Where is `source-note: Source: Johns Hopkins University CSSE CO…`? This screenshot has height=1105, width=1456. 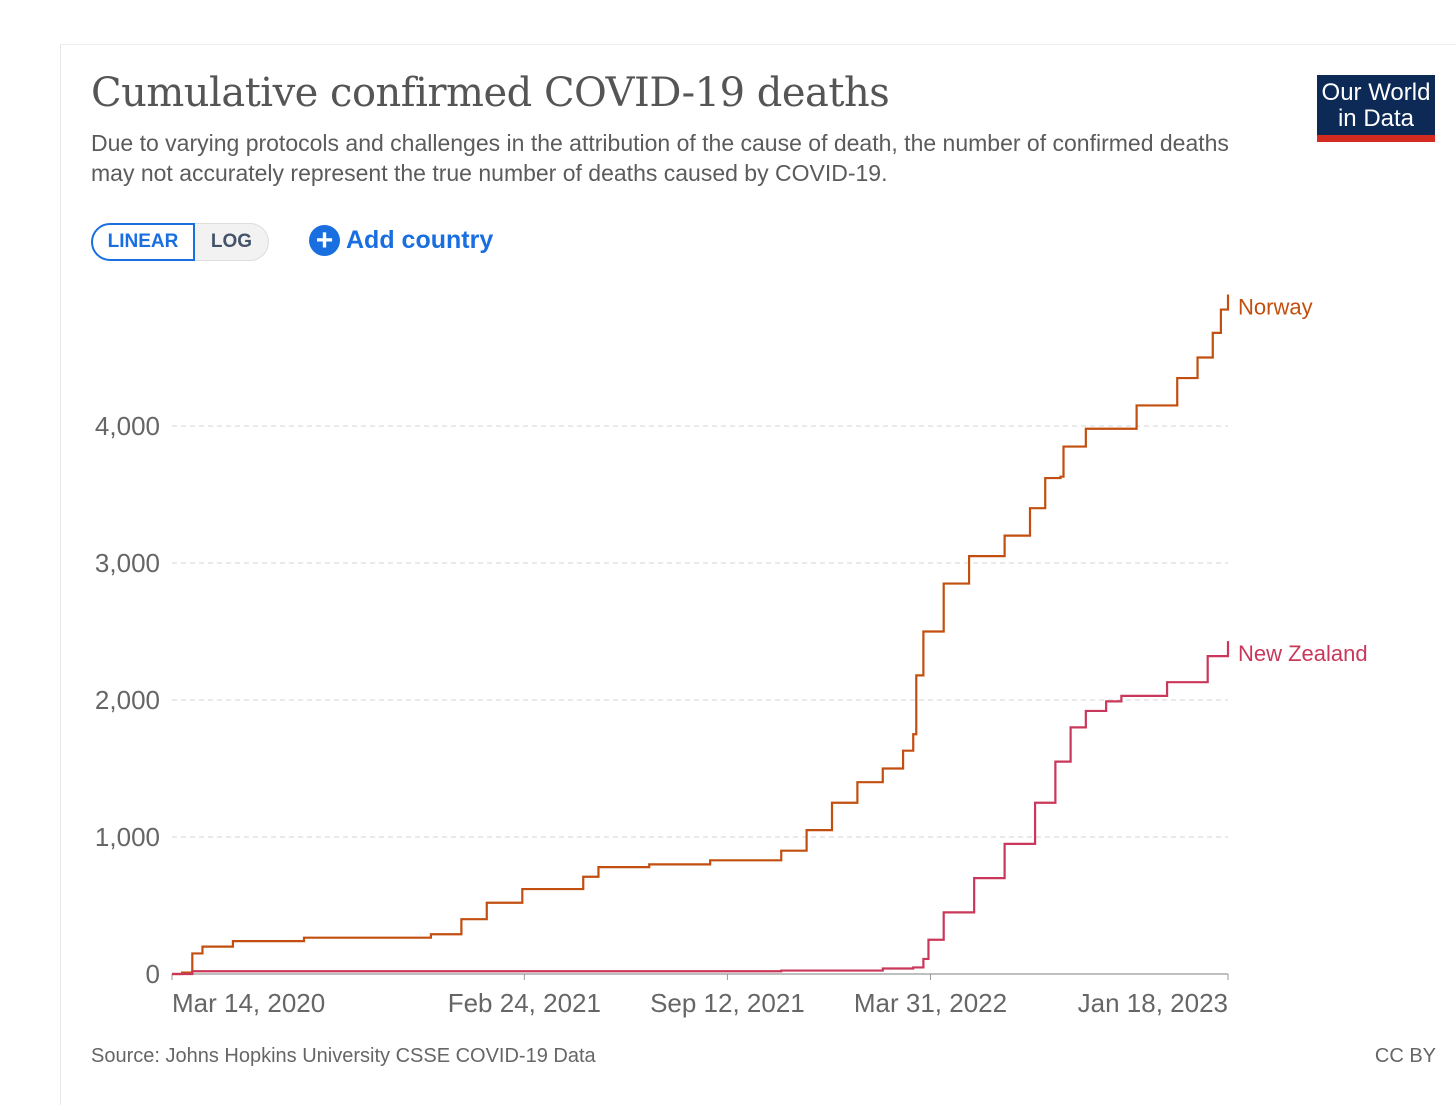 source-note: Source: Johns Hopkins University CSSE CO… is located at coordinates (343, 1056).